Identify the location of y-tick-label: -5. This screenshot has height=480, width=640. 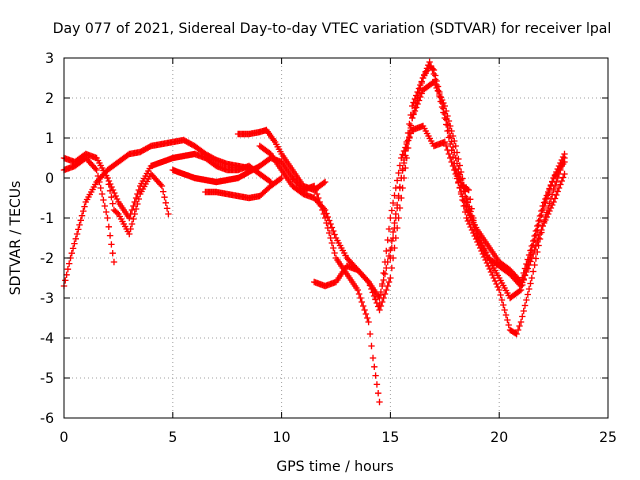
(47, 379).